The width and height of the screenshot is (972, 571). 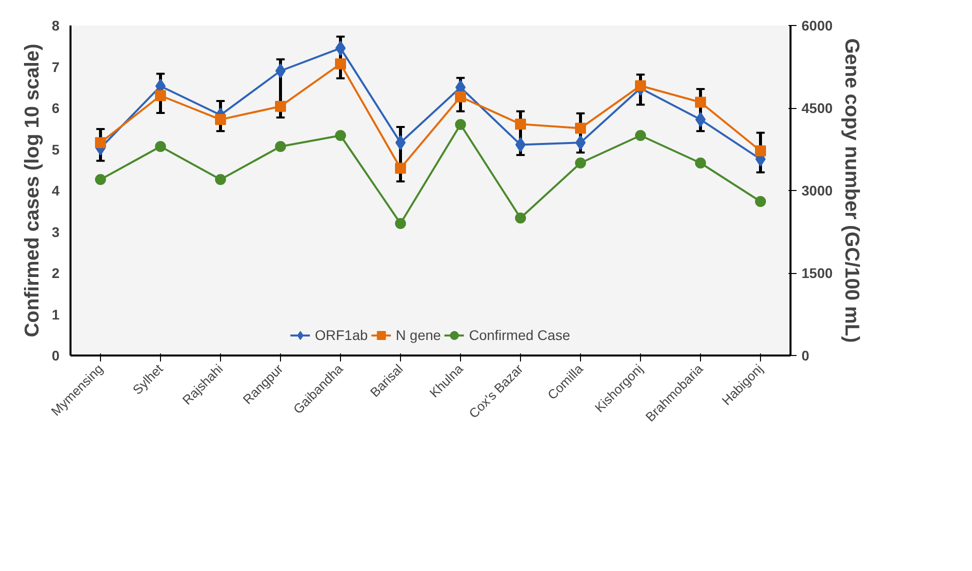 I want to click on y-tick-label: 7, so click(x=56, y=66).